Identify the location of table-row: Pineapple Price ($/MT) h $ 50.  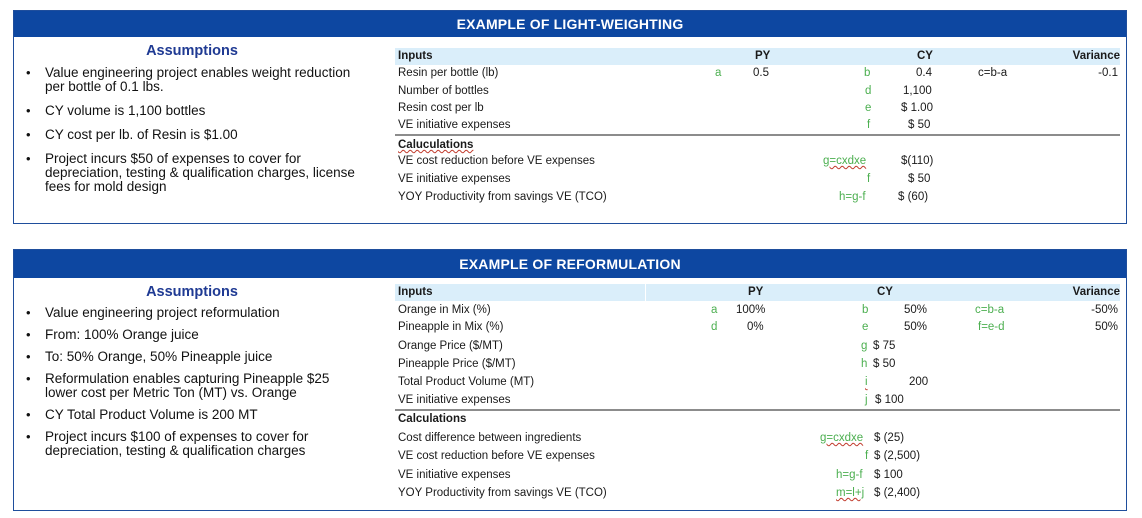
(757, 364).